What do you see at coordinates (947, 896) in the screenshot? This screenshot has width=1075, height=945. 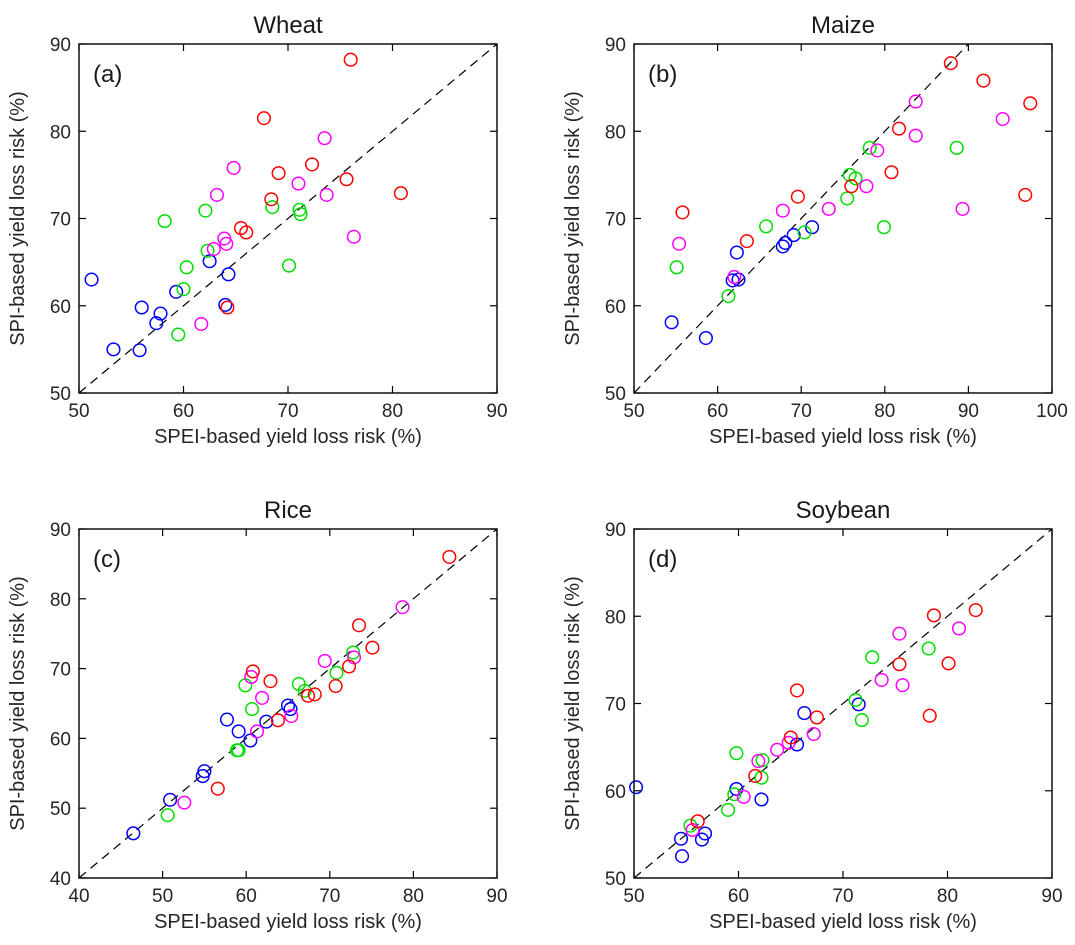 I see `soybean-xtick-label: 80` at bounding box center [947, 896].